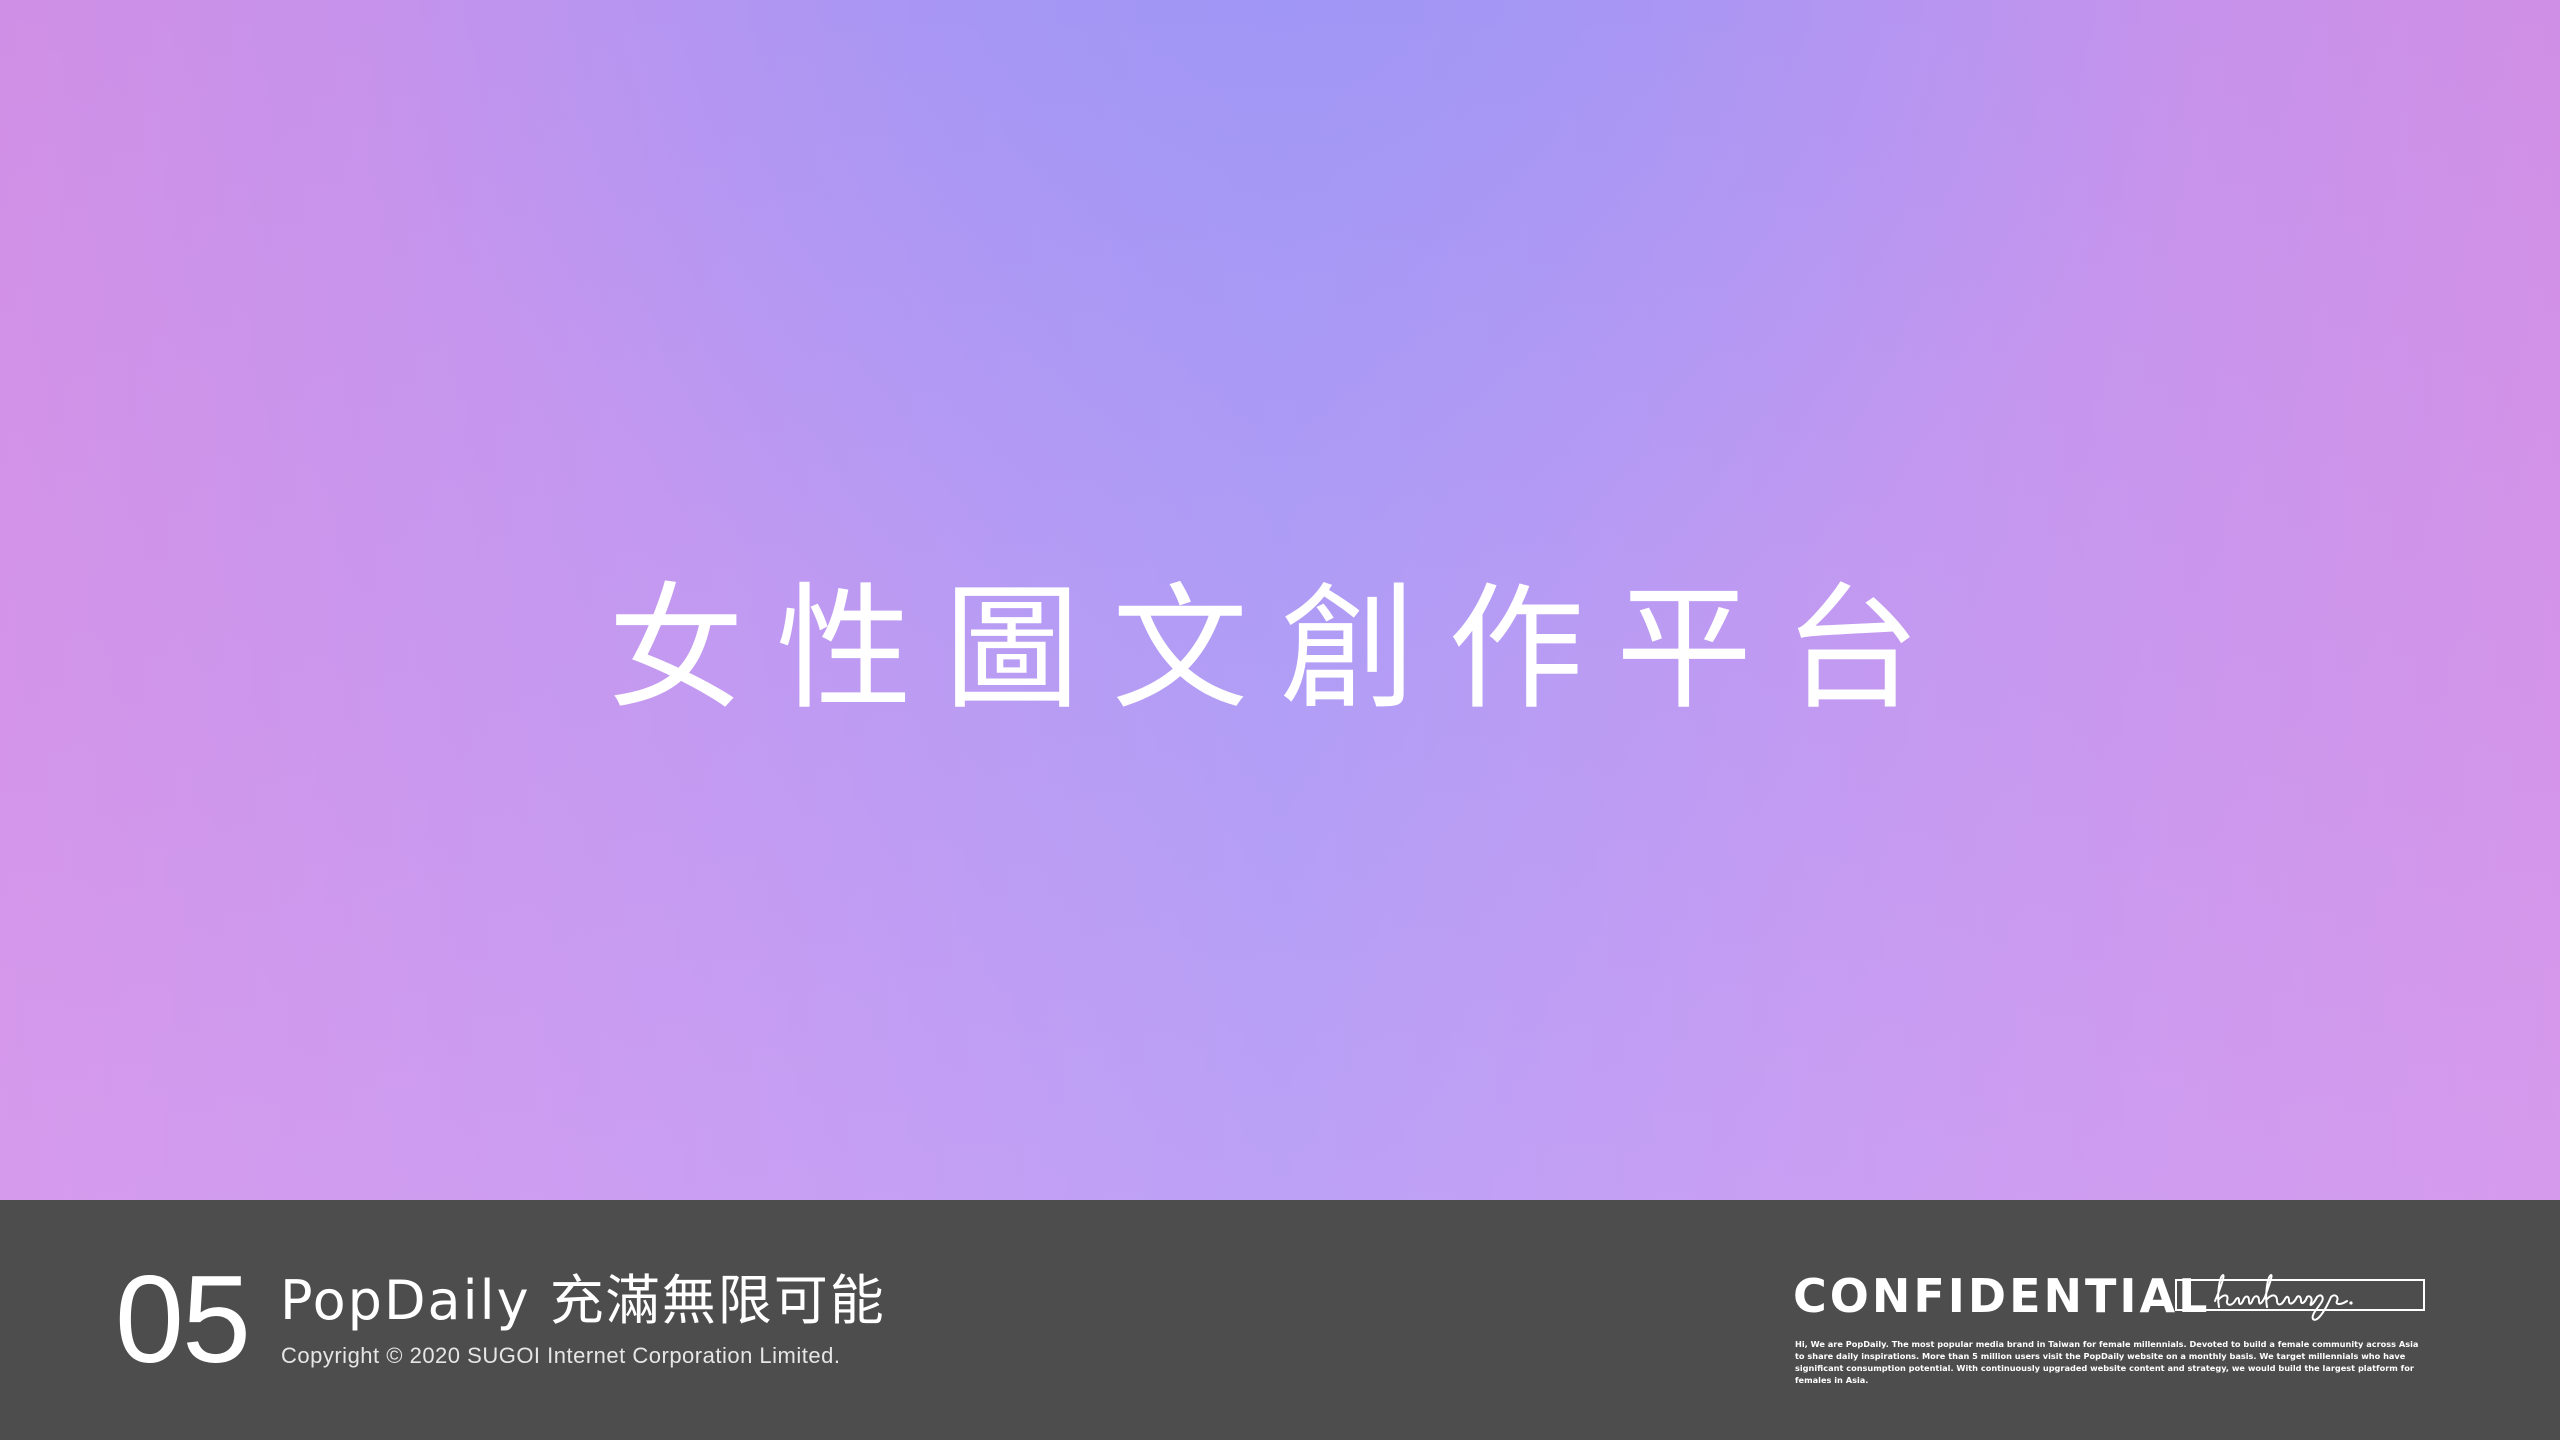 Image resolution: width=2560 pixels, height=1440 pixels. I want to click on signature-box, so click(2300, 1297).